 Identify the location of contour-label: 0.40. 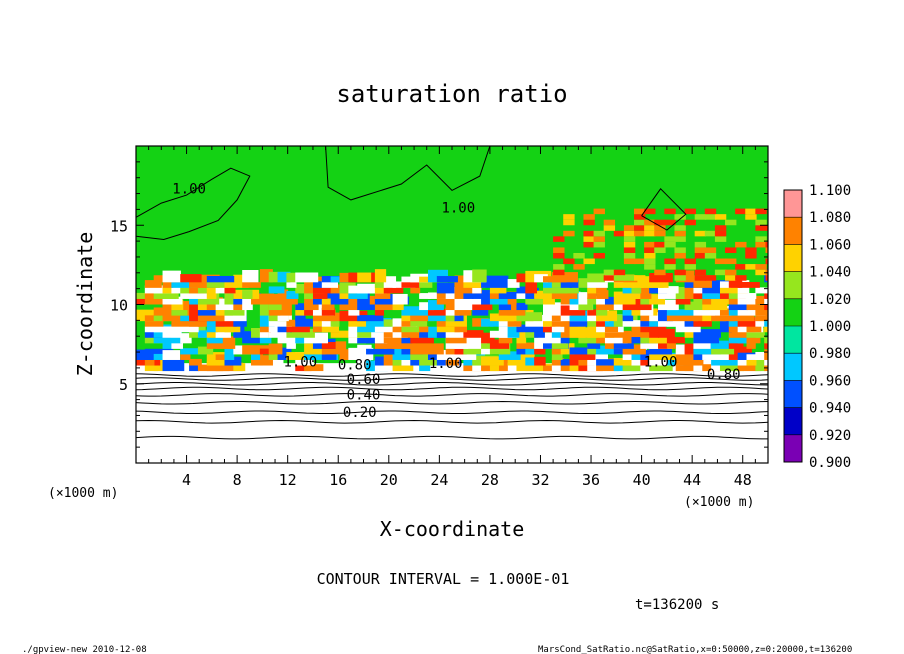
(364, 396).